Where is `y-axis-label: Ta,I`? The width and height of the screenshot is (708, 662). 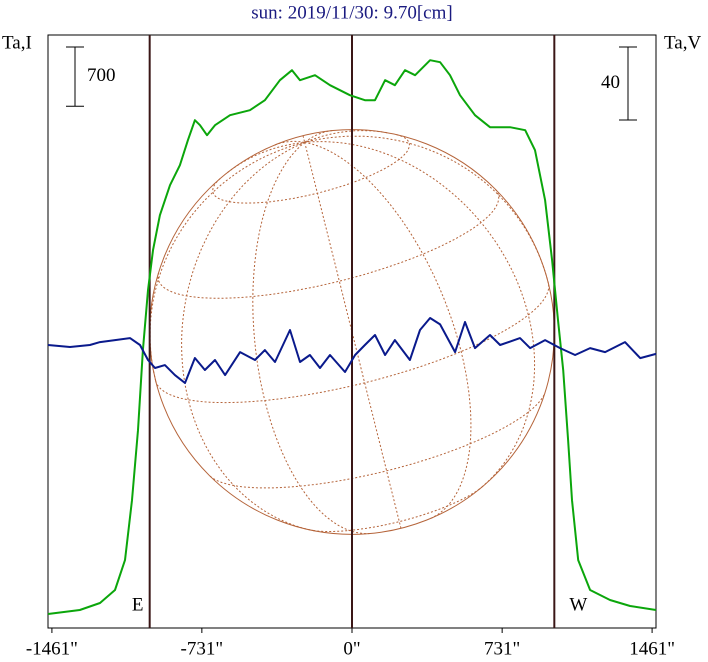
y-axis-label: Ta,I is located at coordinates (17, 42).